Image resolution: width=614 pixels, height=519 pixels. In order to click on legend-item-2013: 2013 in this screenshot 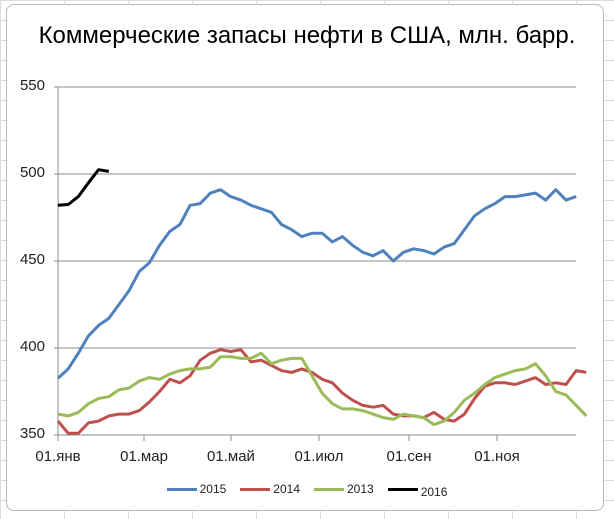, I will do `click(344, 489)`.